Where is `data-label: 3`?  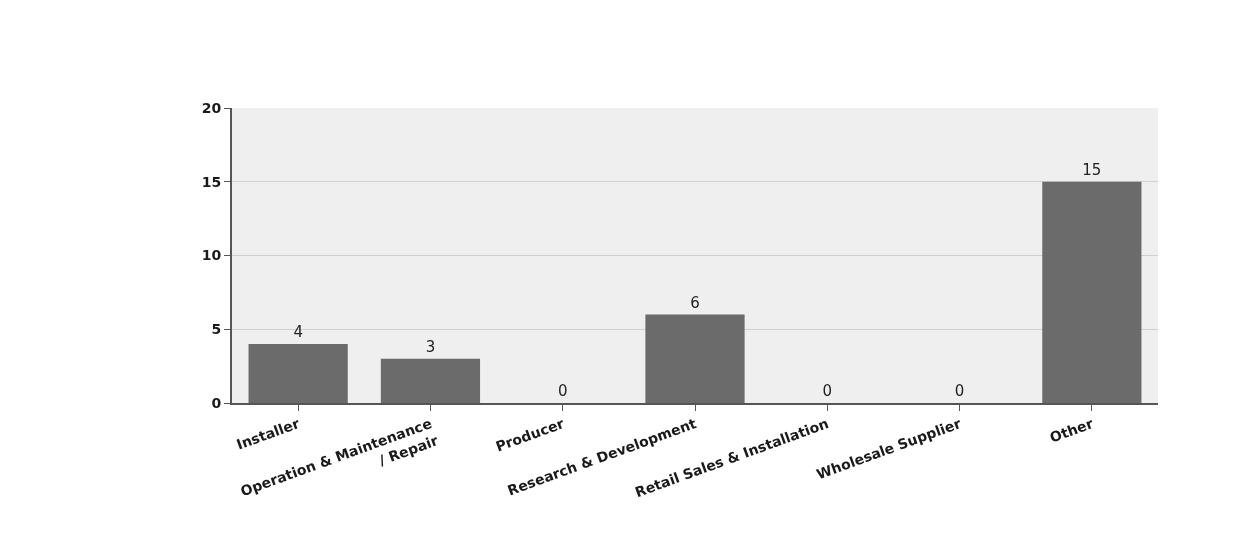 data-label: 3 is located at coordinates (430, 346).